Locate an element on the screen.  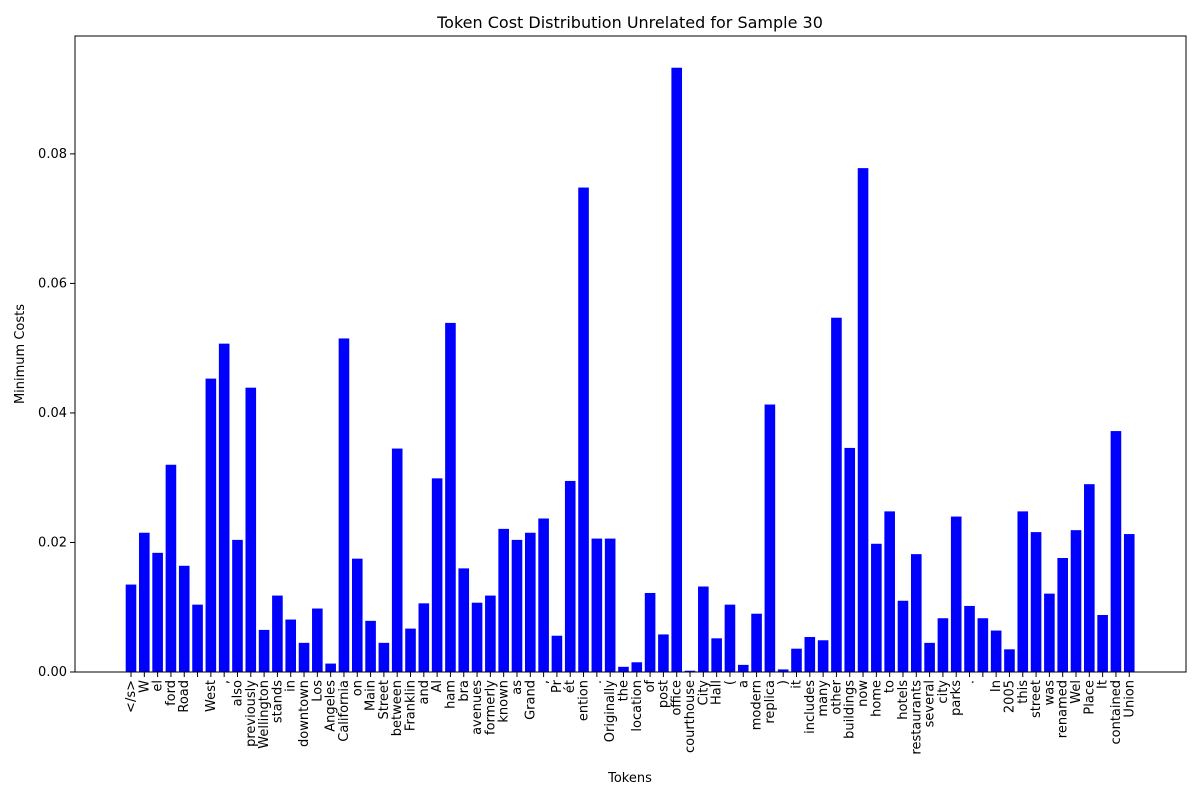
x-tick-label: known is located at coordinates (504, 701).